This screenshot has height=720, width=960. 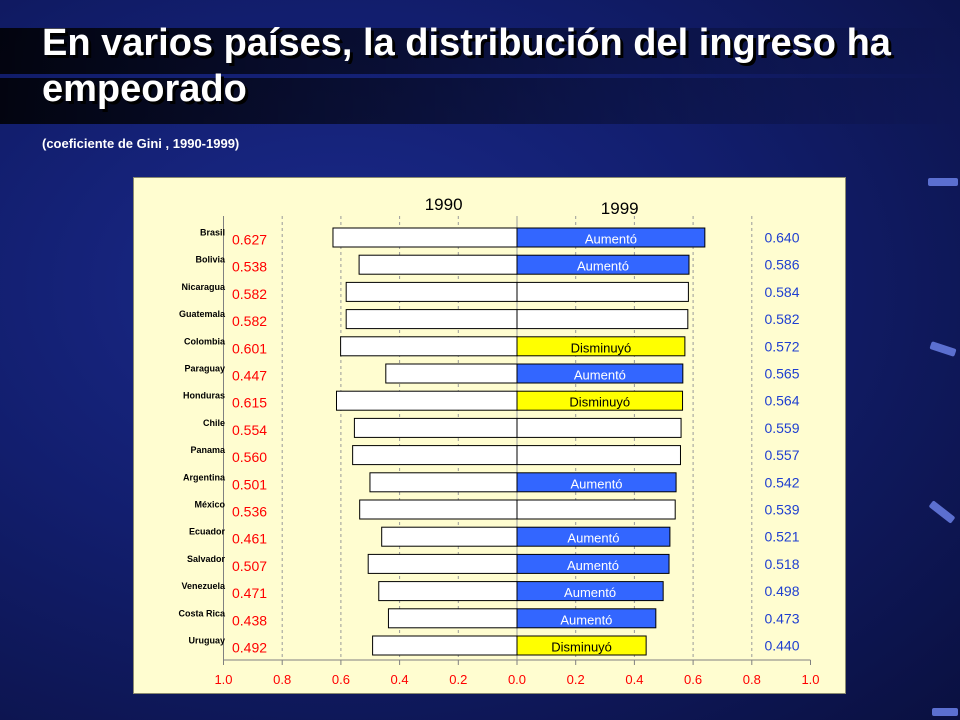 I want to click on value-1999-label: 0.542, so click(x=781, y=482).